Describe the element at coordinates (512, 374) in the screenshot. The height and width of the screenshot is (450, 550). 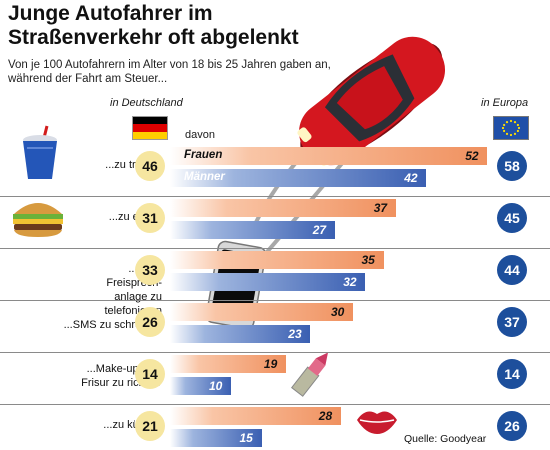
I see `europe-value: 14` at that location.